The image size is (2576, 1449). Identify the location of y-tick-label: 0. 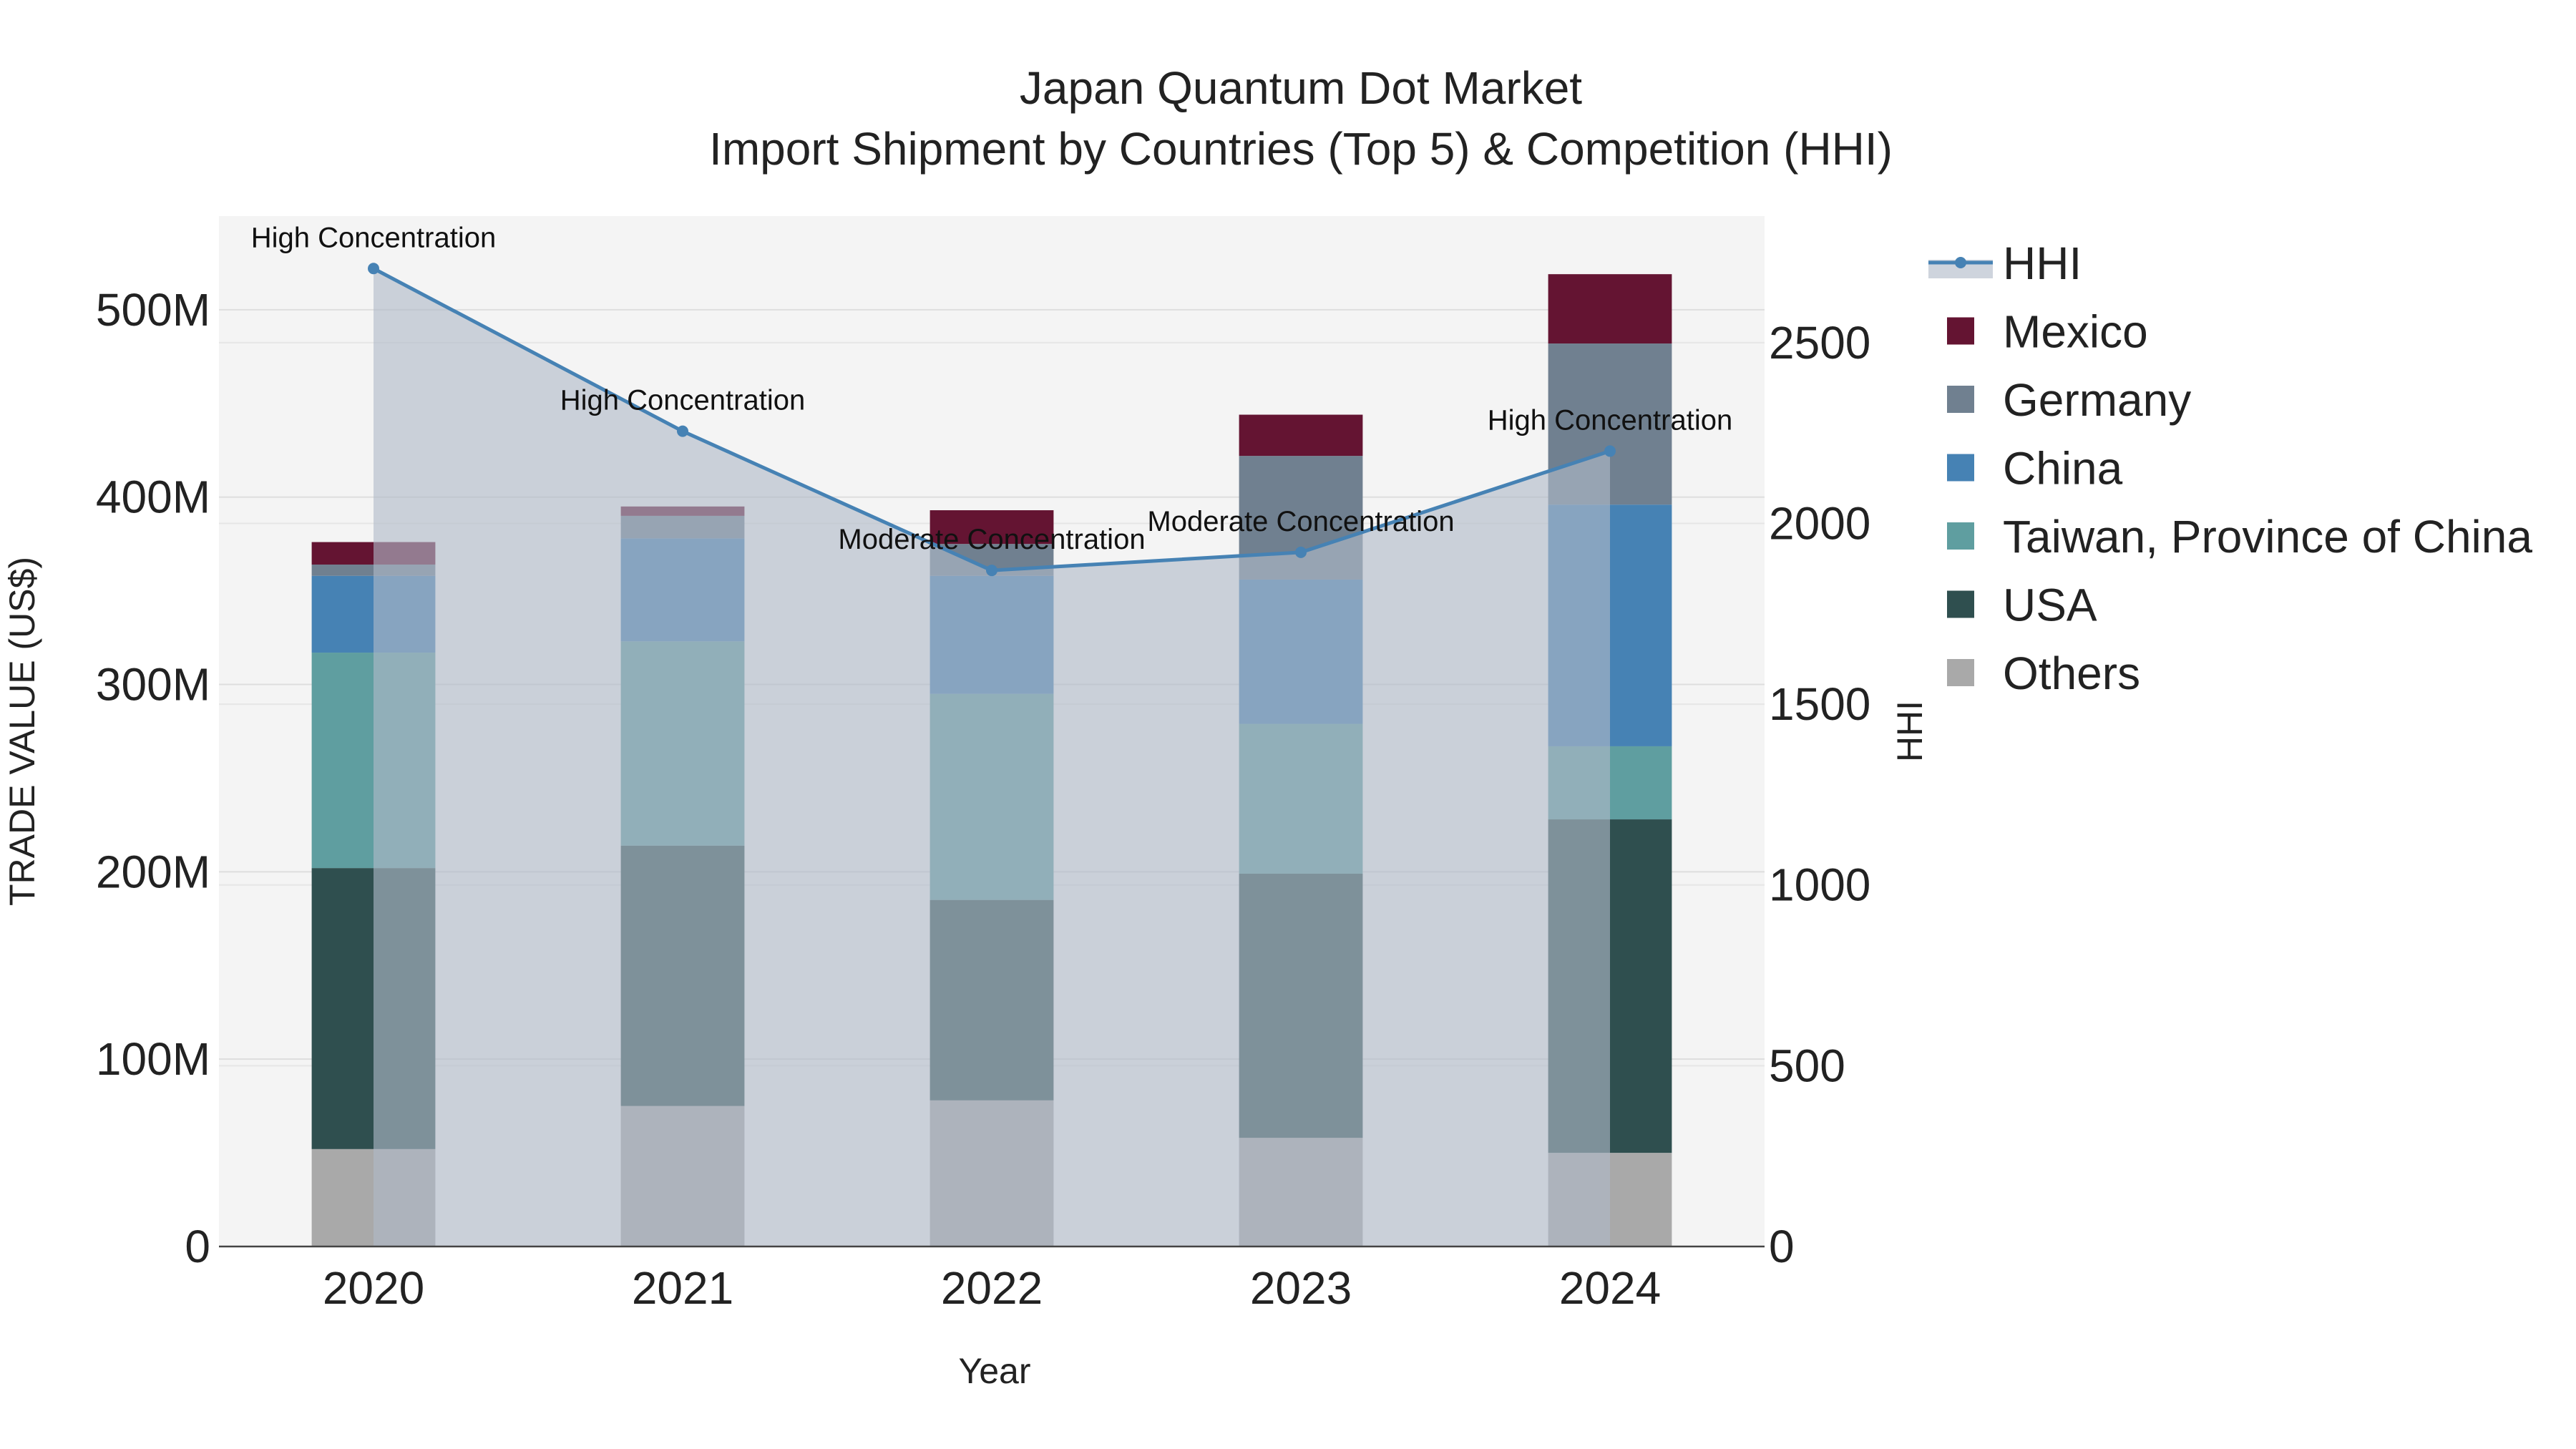
(197, 1246).